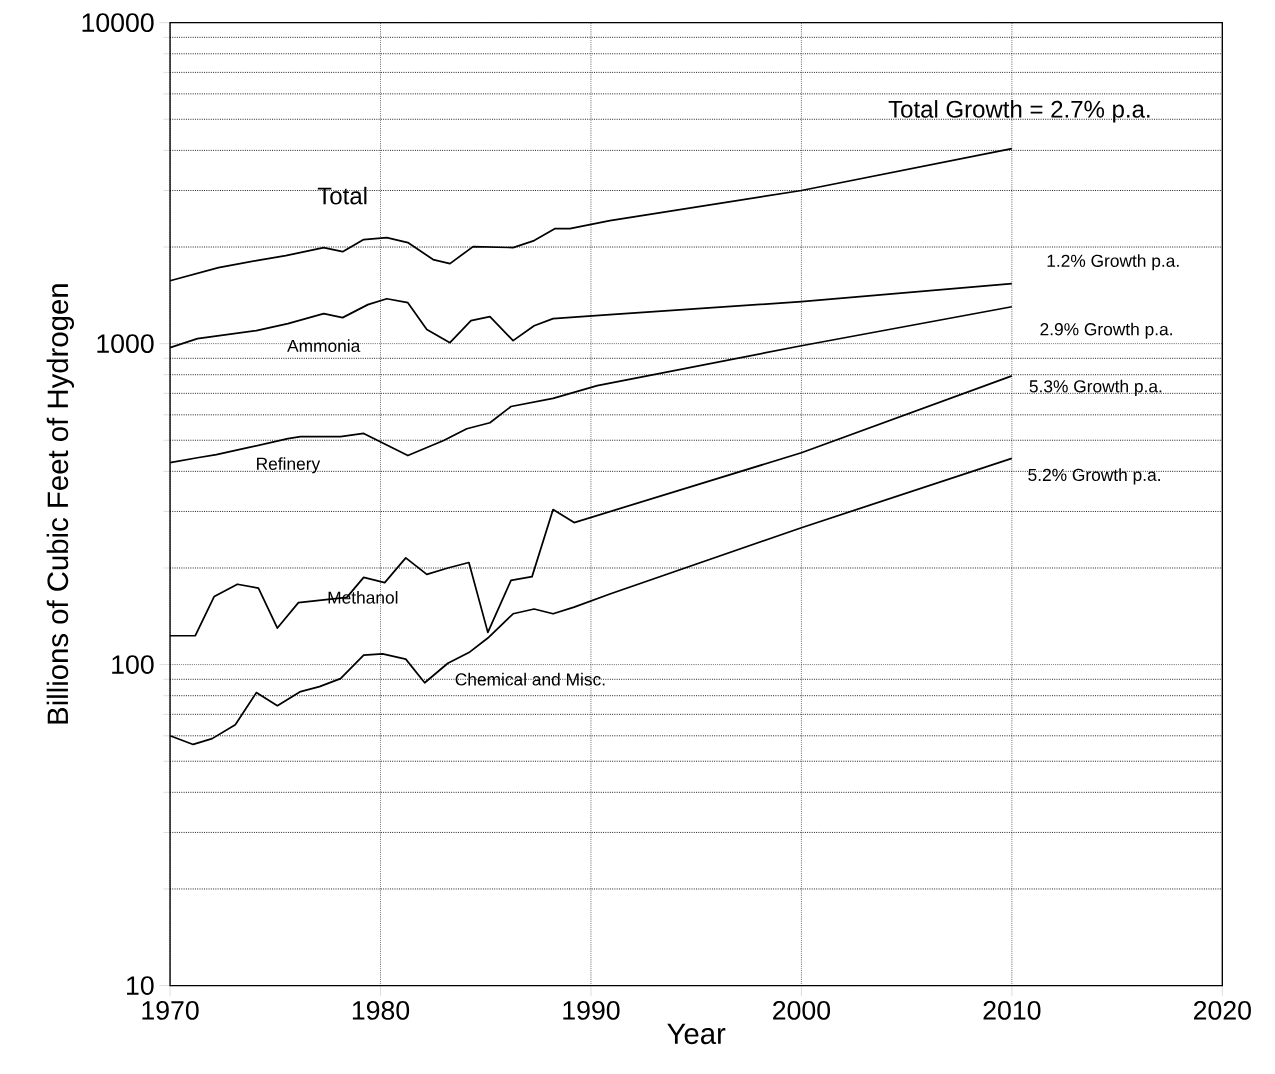 This screenshot has width=1275, height=1074. I want to click on x-tick-label: 2020, so click(1222, 1011).